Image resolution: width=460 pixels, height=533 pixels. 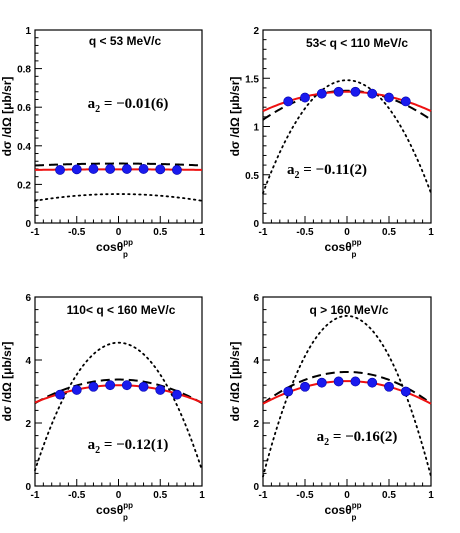 What do you see at coordinates (24, 185) in the screenshot?
I see `y-tick-label: 0.2` at bounding box center [24, 185].